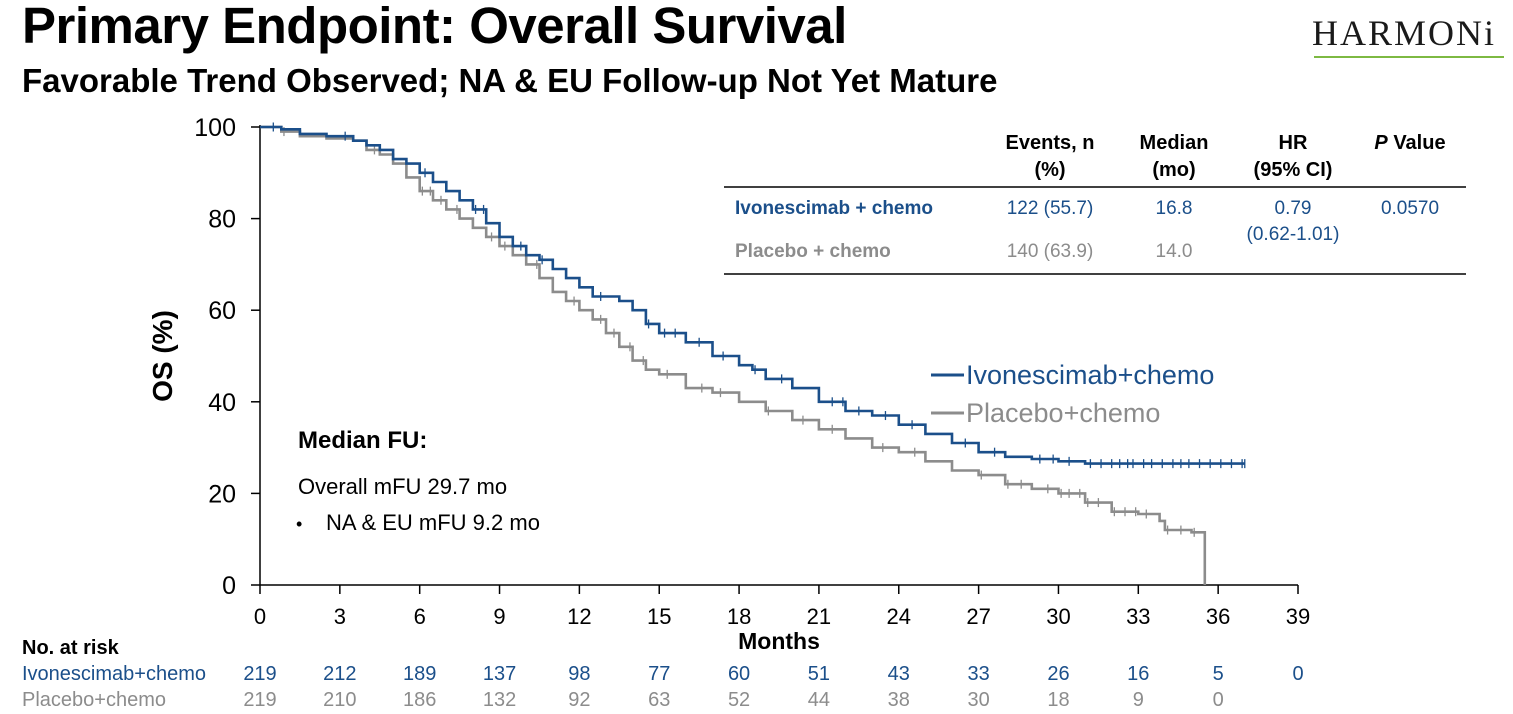 Image resolution: width=1513 pixels, height=714 pixels. What do you see at coordinates (834, 208) in the screenshot?
I see `table-row-label: Ivonescimab + chemo` at bounding box center [834, 208].